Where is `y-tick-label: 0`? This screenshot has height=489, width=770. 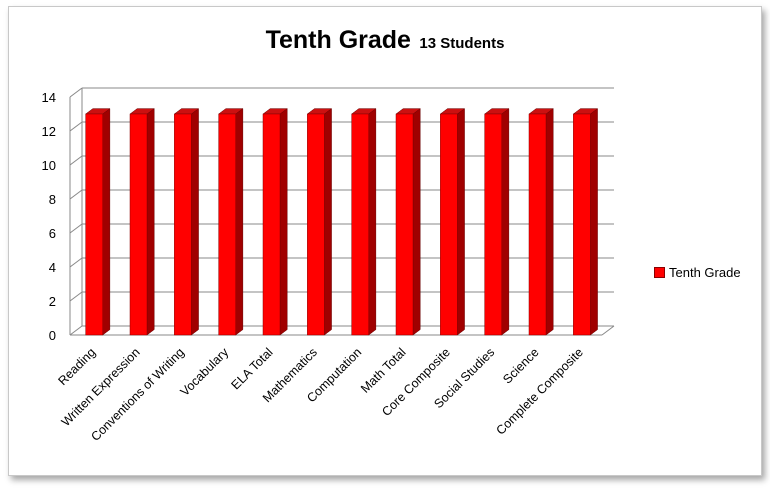
y-tick-label: 0 is located at coordinates (52, 335).